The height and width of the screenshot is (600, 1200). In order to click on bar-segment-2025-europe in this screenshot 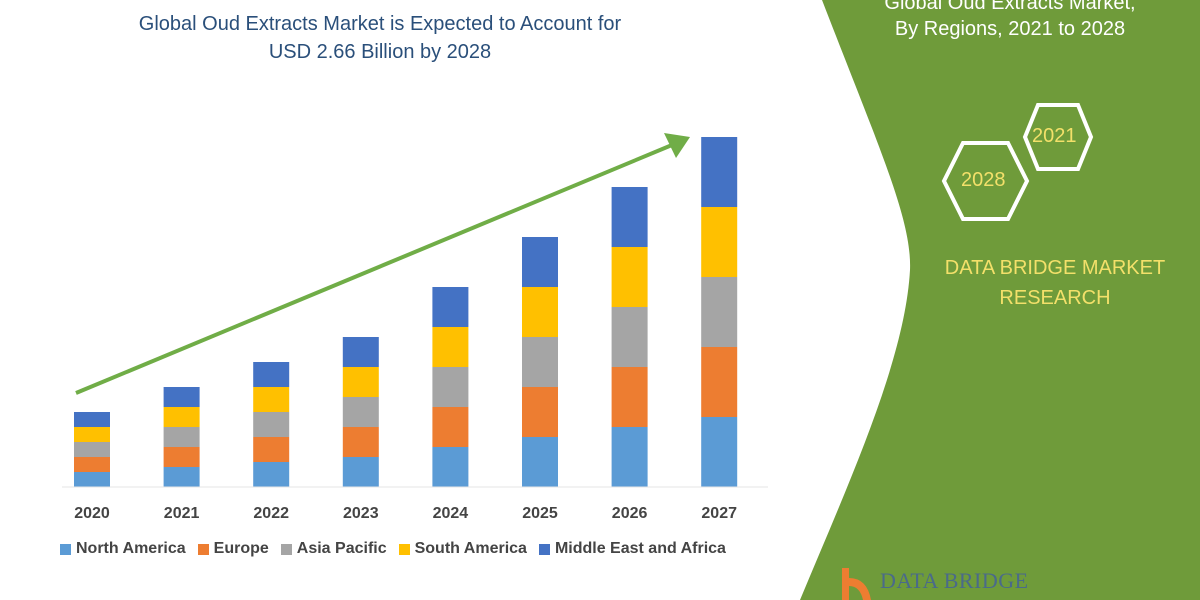, I will do `click(540, 412)`.